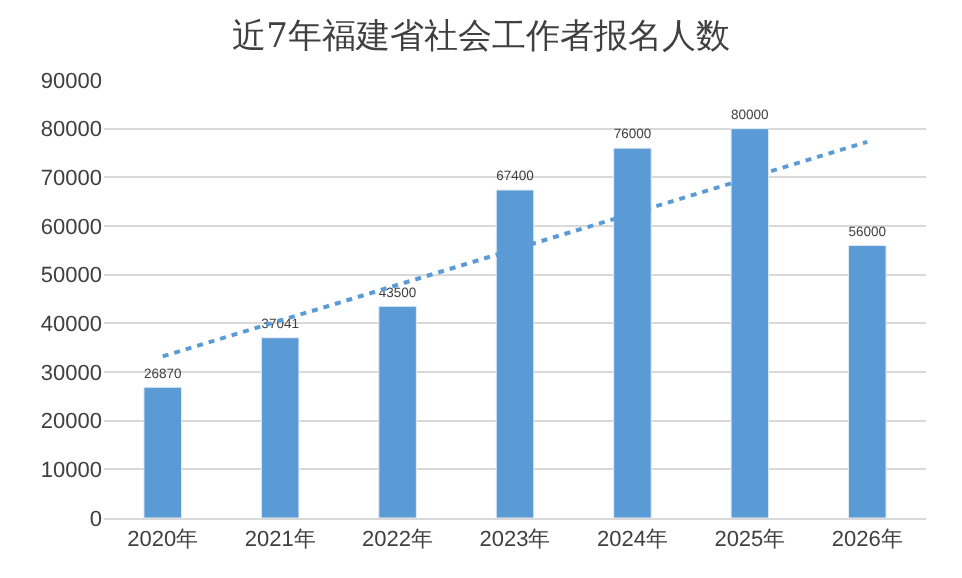 The height and width of the screenshot is (578, 962). I want to click on y-tick-label: 90000, so click(71, 81).